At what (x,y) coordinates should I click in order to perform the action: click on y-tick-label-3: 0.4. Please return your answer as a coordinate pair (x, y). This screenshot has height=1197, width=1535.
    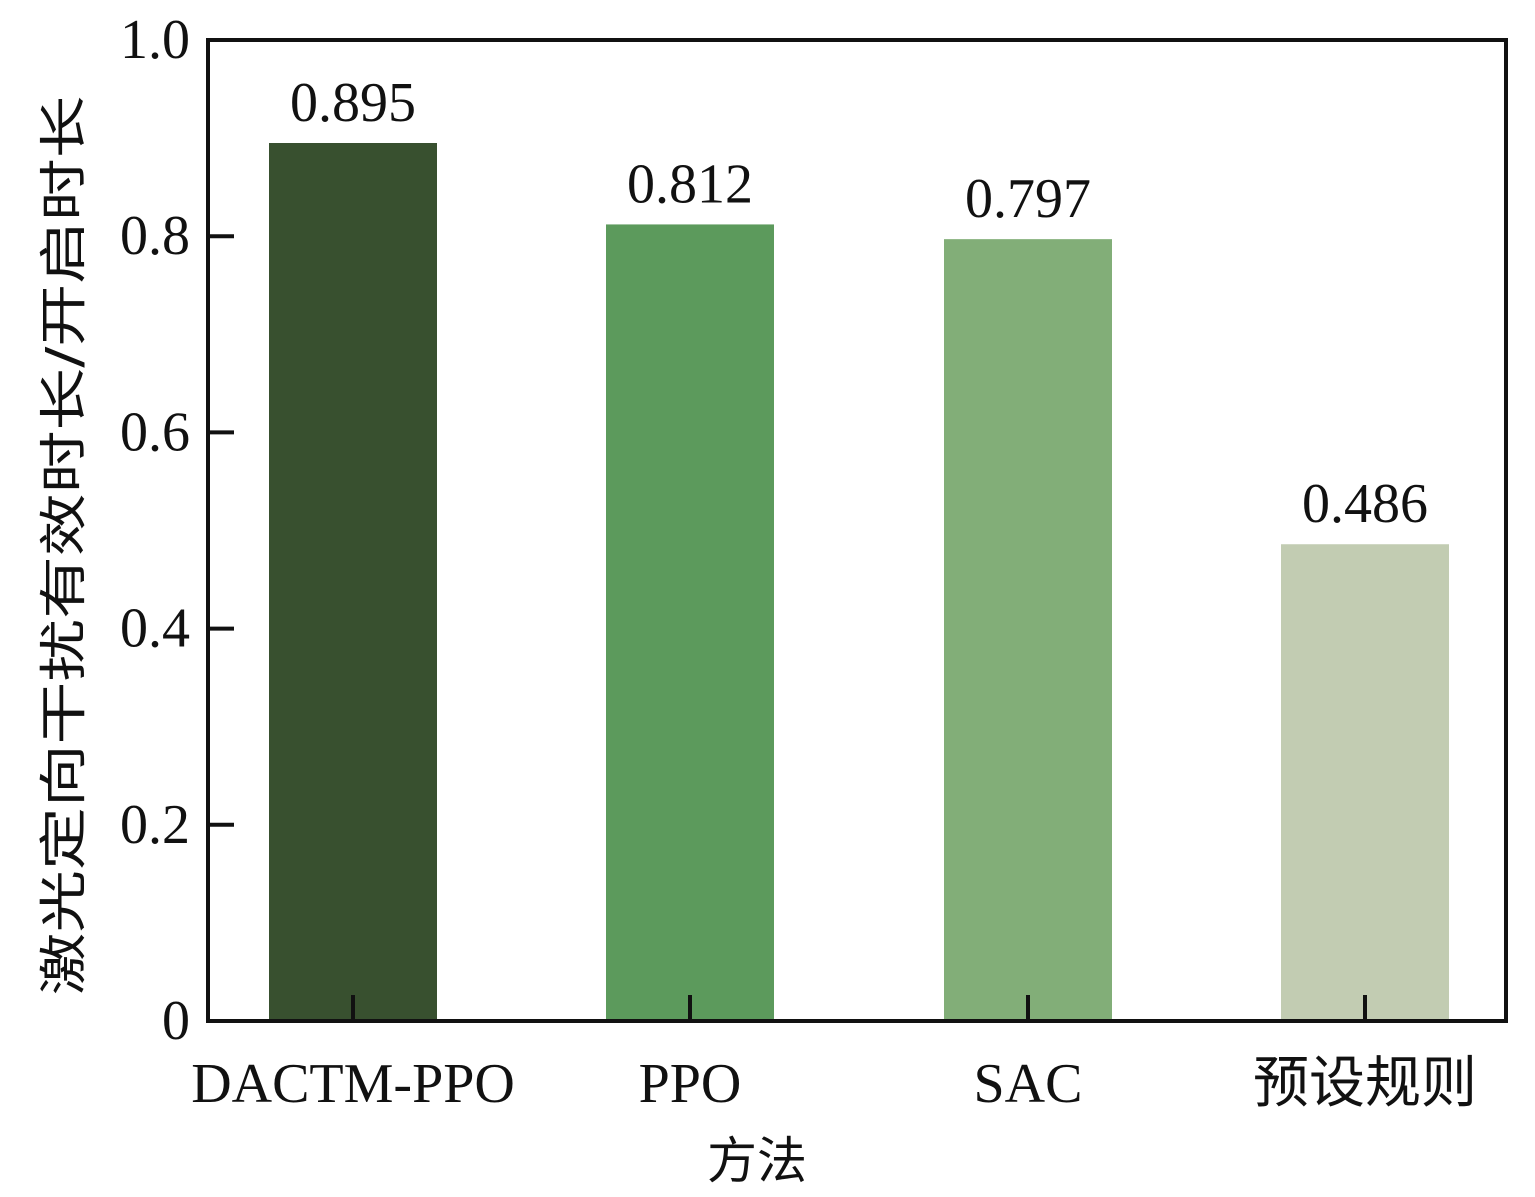
    Looking at the image, I should click on (155, 629).